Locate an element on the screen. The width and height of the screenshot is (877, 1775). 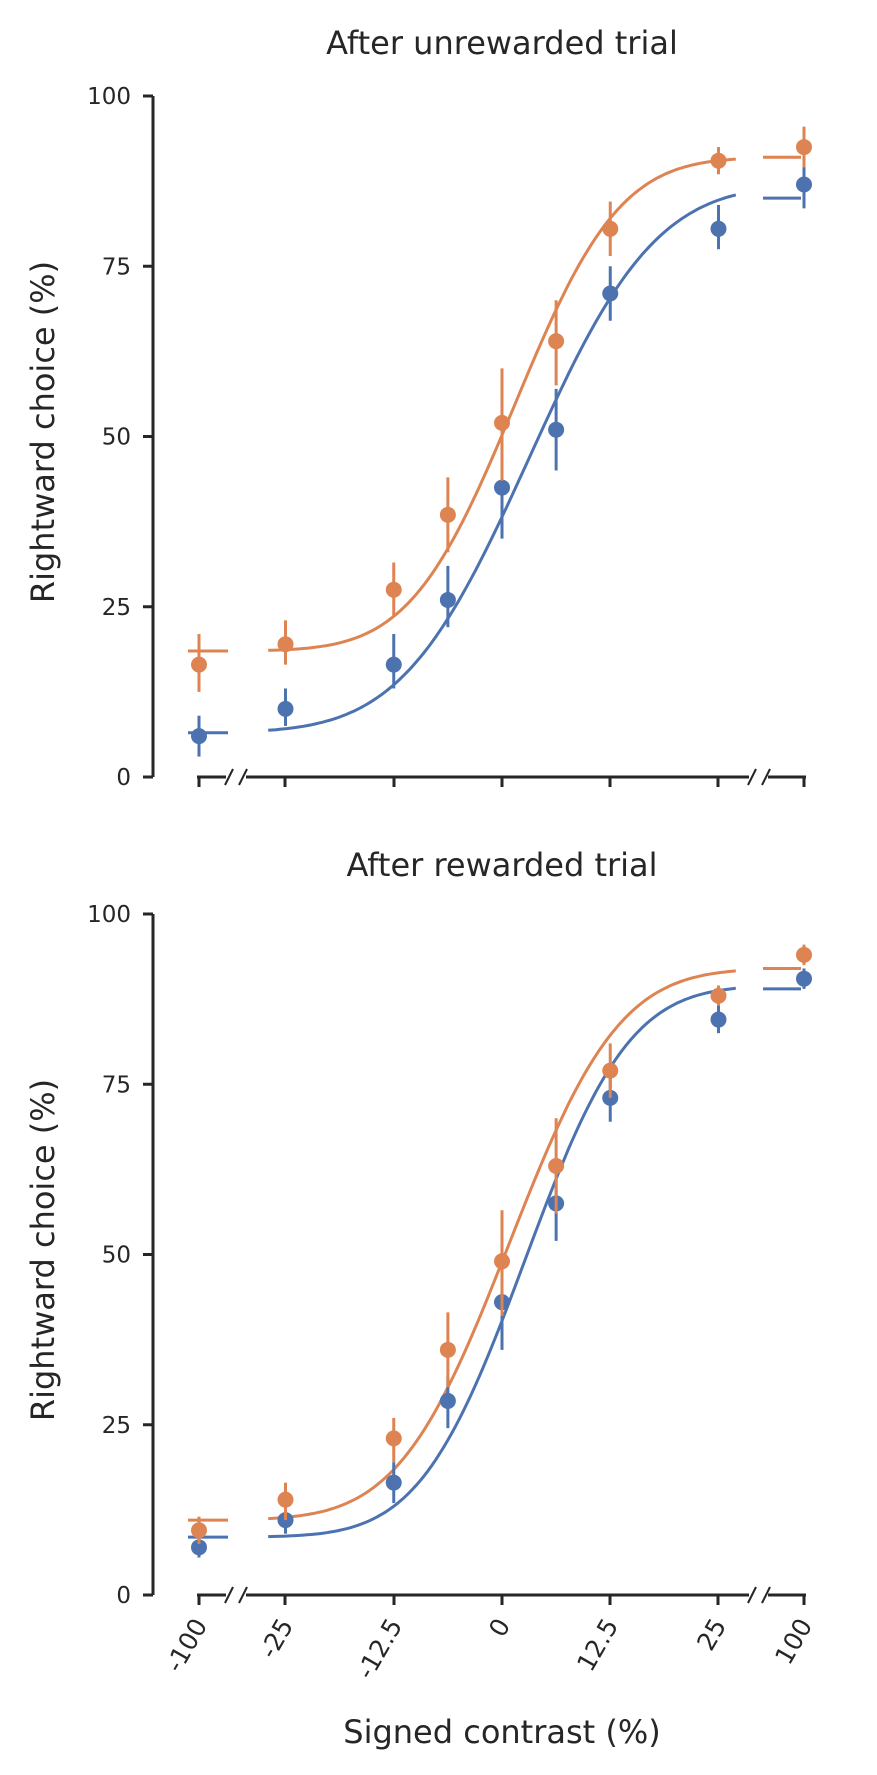
x-tick-label: 12.5 is located at coordinates (597, 1645).